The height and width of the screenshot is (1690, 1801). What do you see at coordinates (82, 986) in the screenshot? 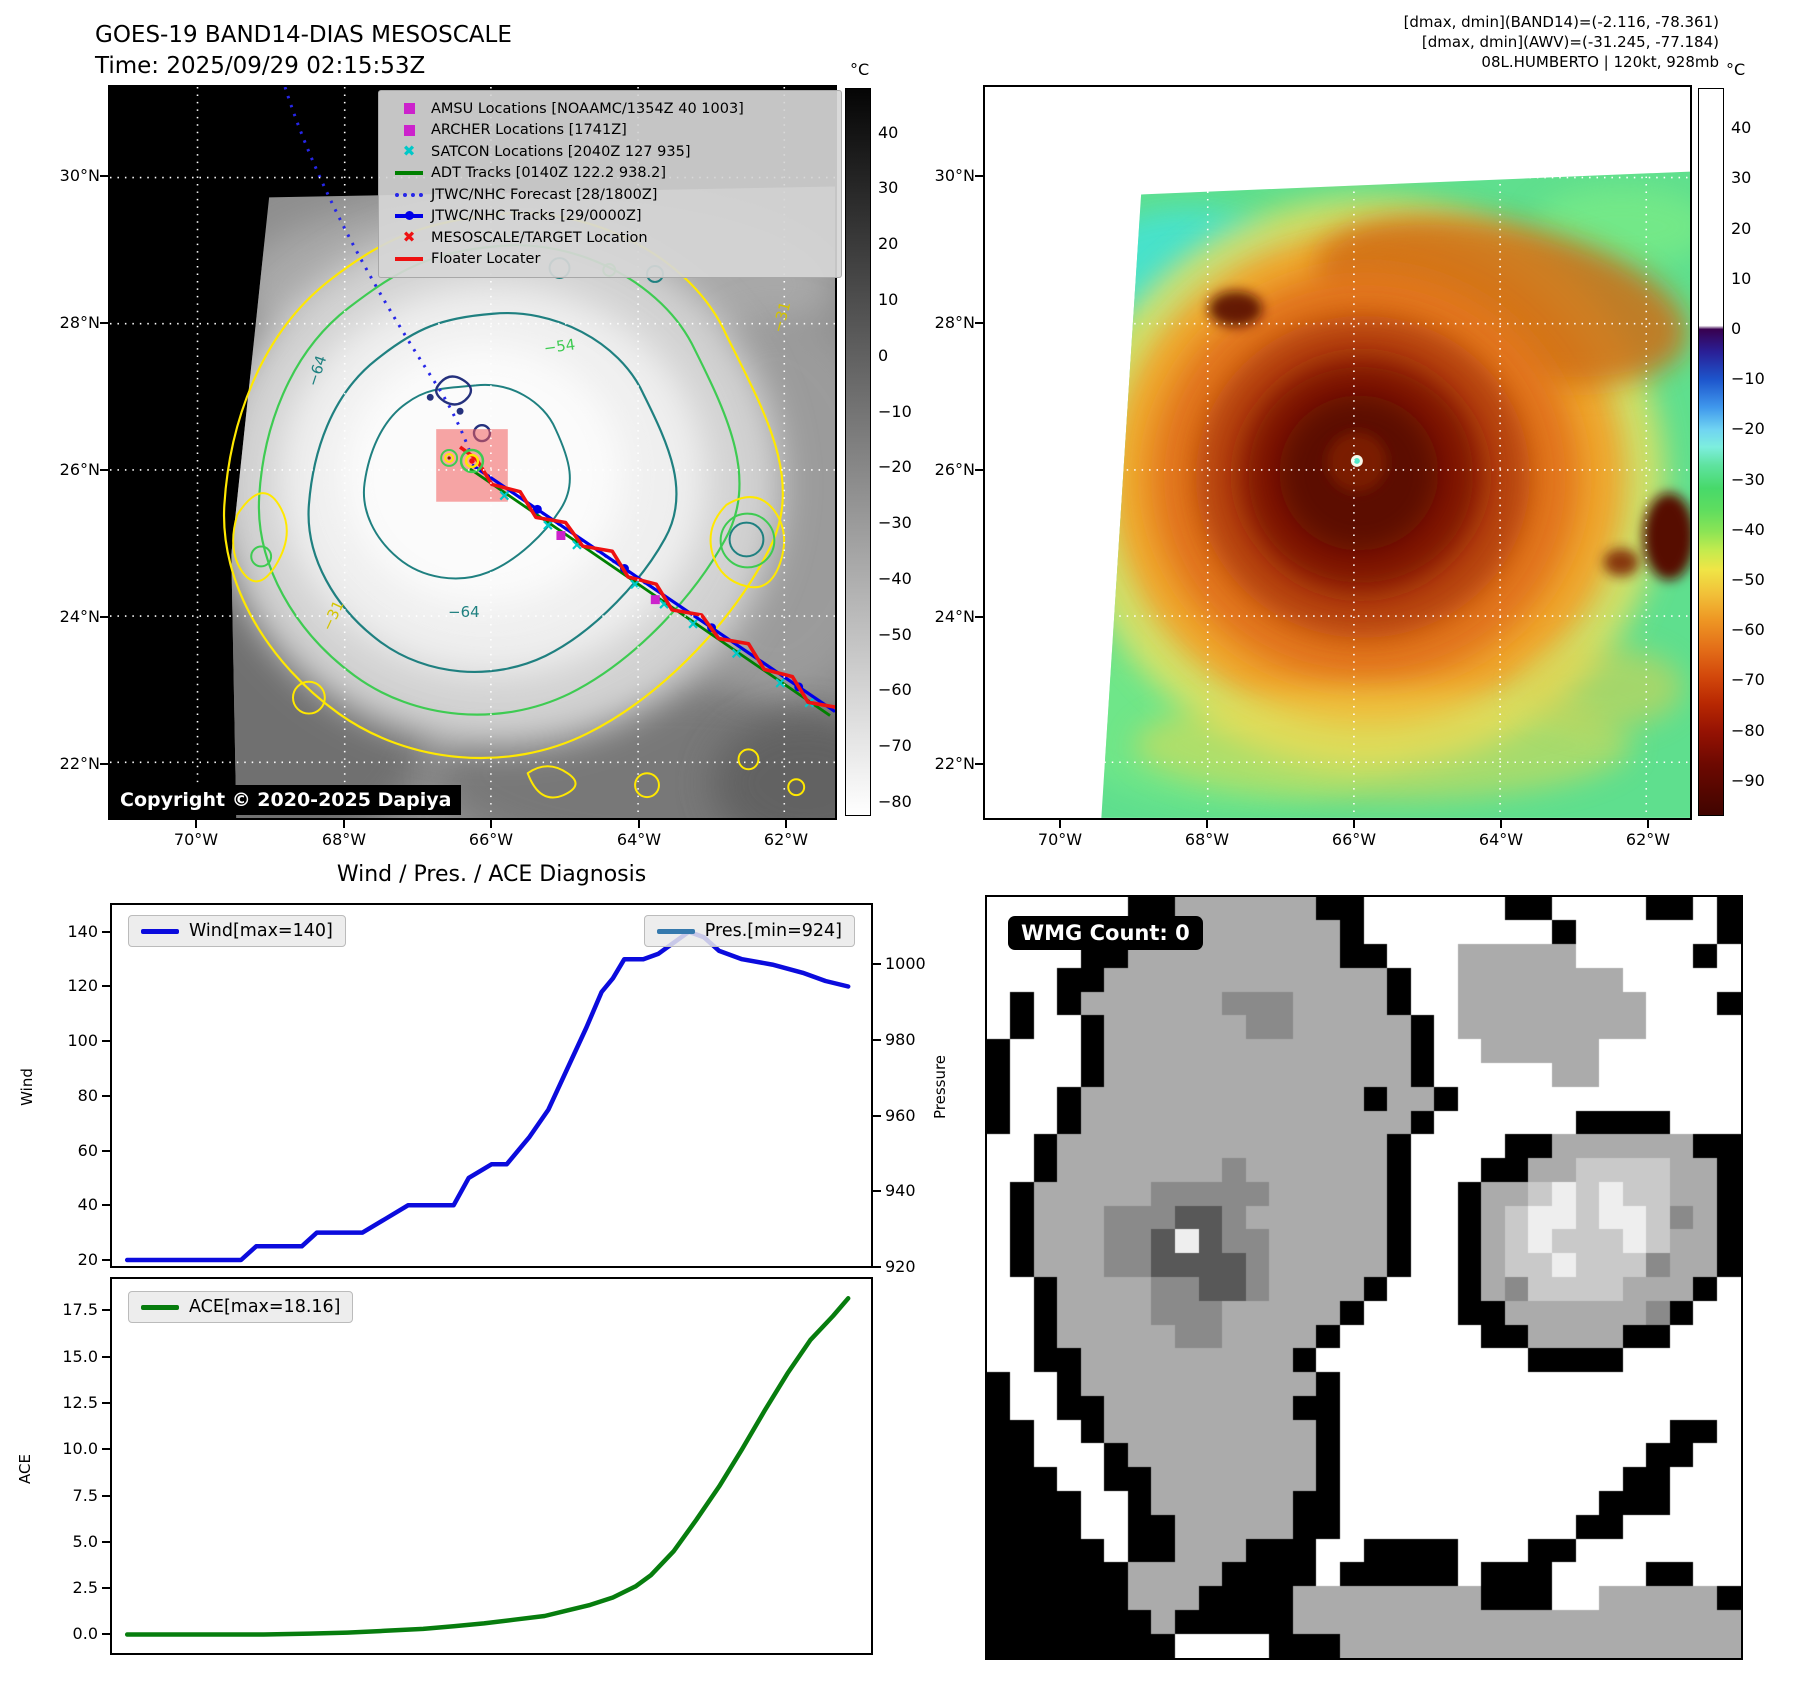
I see `axis-tick: 120` at bounding box center [82, 986].